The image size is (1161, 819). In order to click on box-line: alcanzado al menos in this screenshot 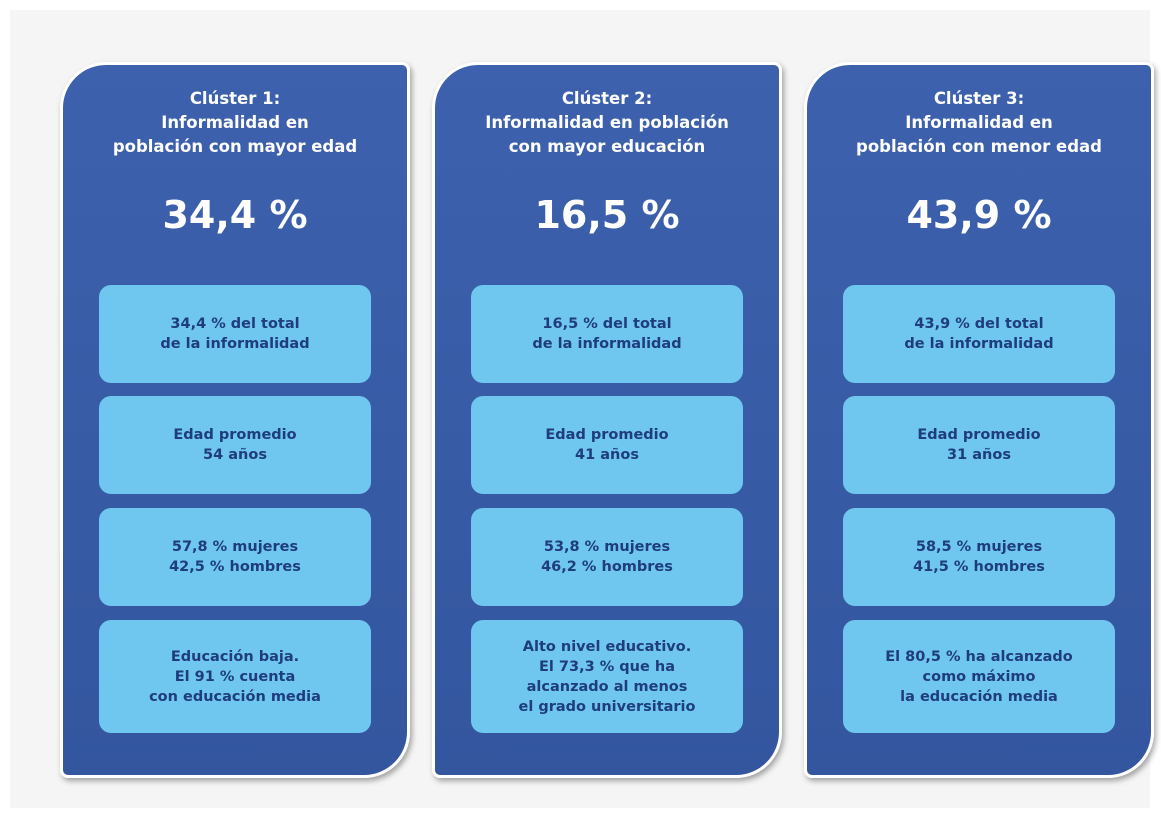, I will do `click(607, 686)`.